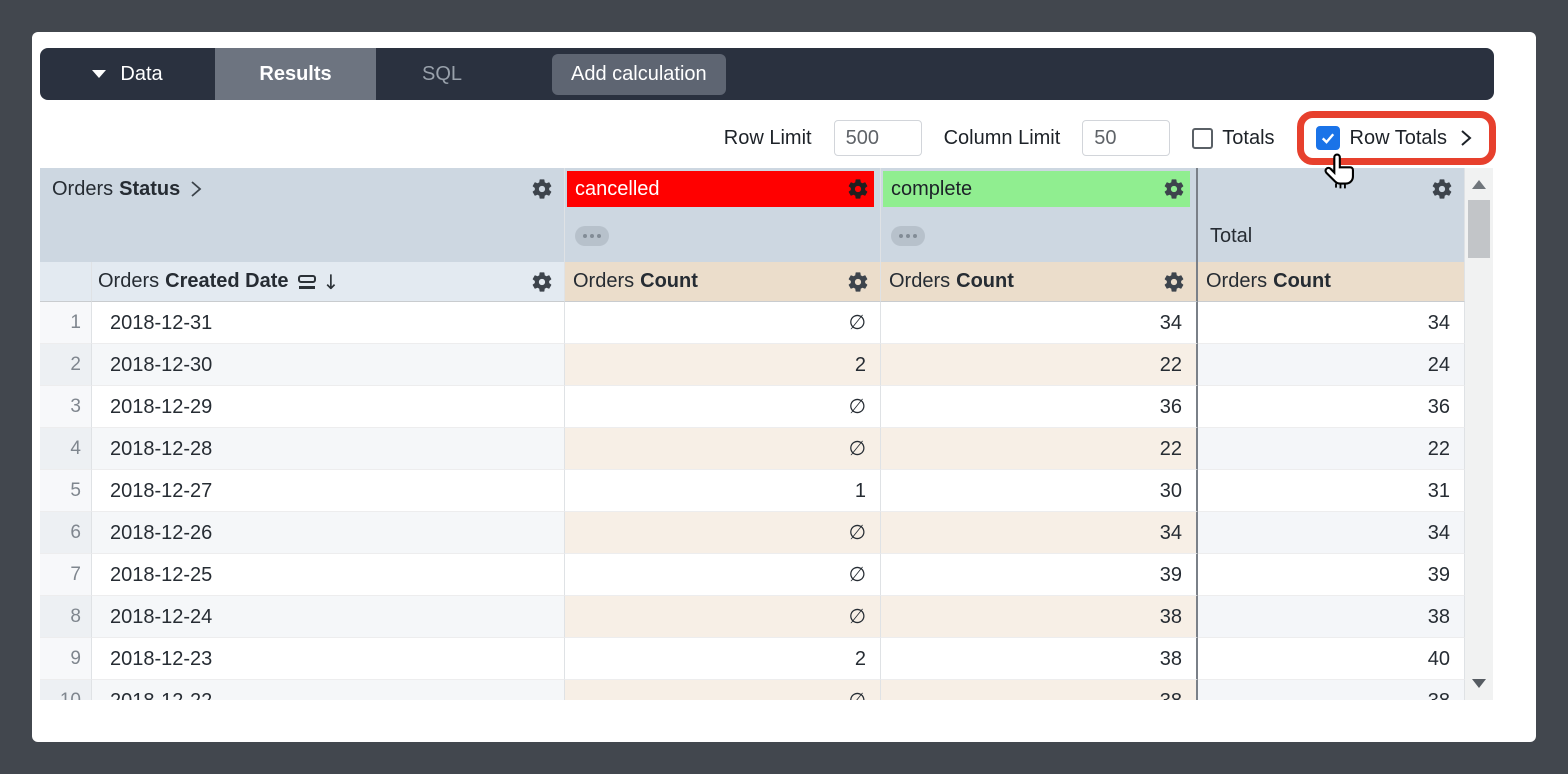 This screenshot has width=1568, height=774. What do you see at coordinates (328, 323) in the screenshot?
I see `date-cell: 2018-12-31` at bounding box center [328, 323].